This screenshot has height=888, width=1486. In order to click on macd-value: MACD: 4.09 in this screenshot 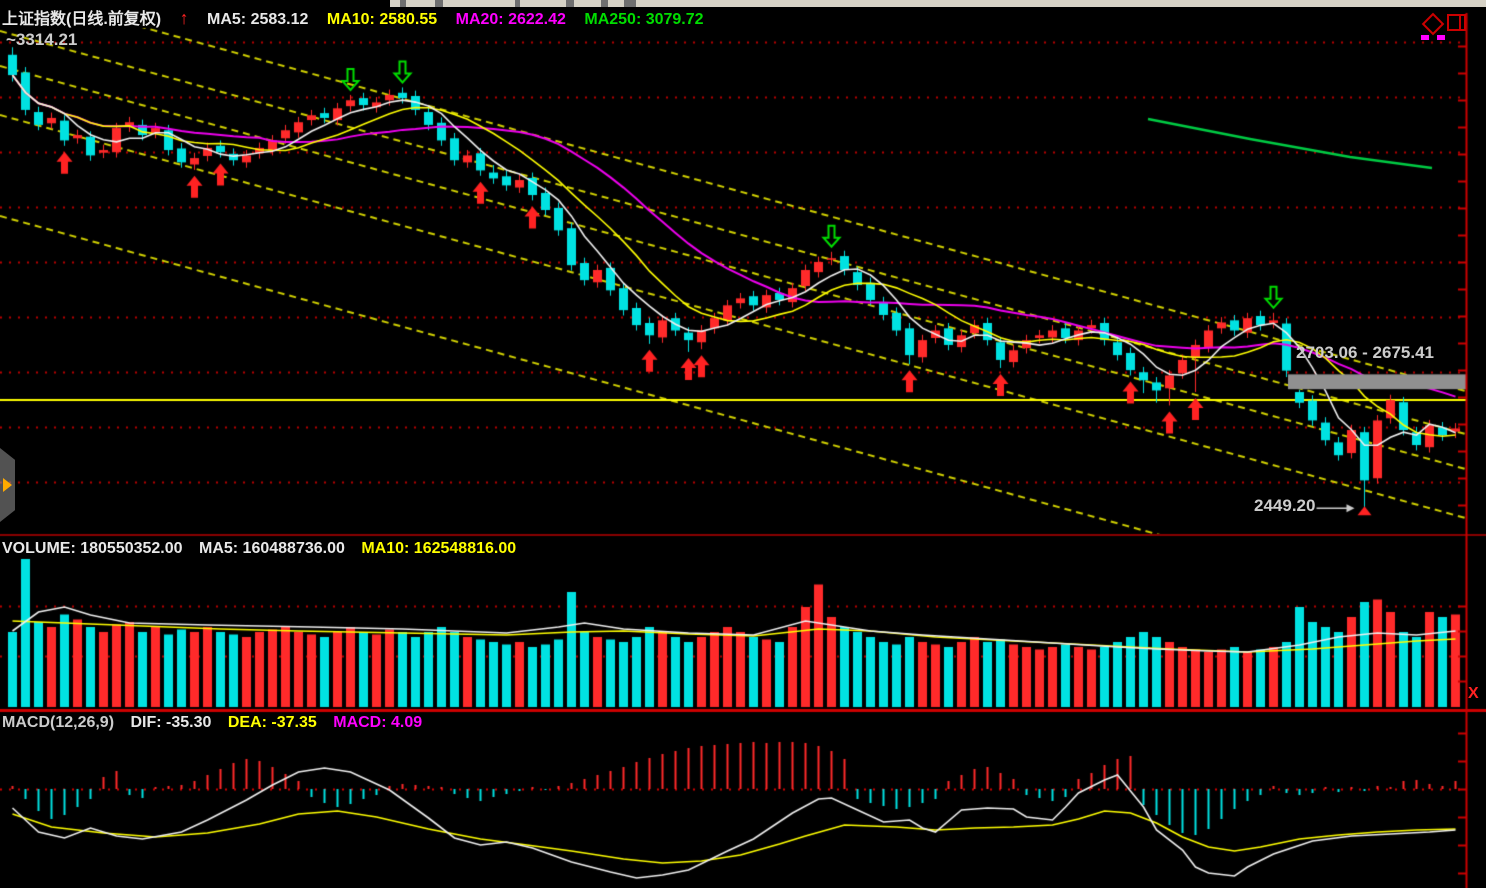, I will do `click(378, 722)`.